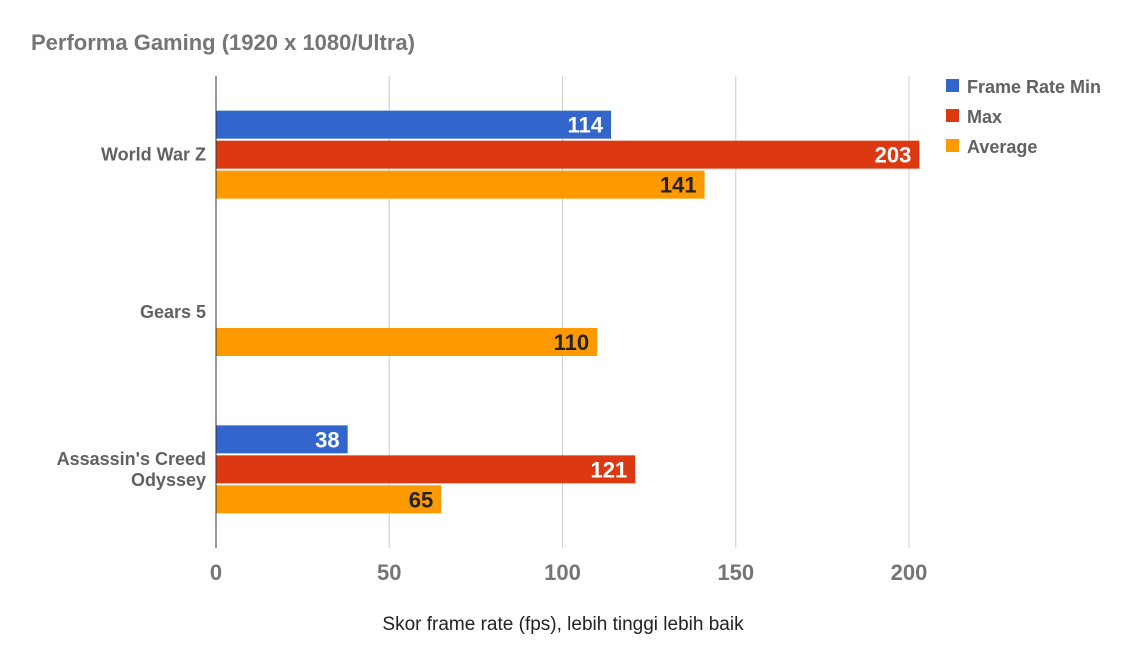  I want to click on legend-entry: Frame Rate Min, so click(1034, 87).